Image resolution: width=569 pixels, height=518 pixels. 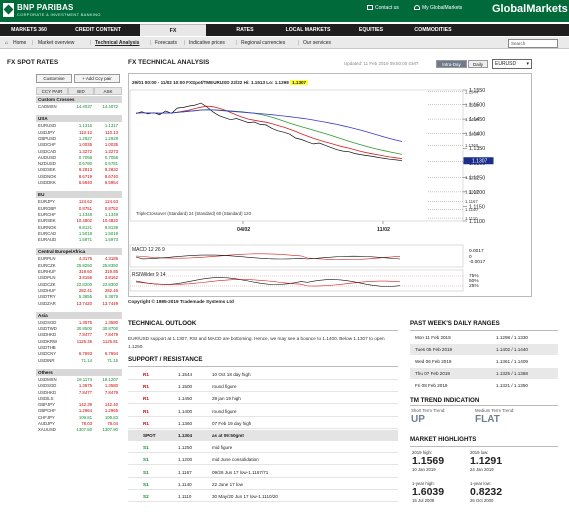 What do you see at coordinates (79, 170) in the screenshot?
I see `rate-row: USDSEK 9.2813 9.2832` at bounding box center [79, 170].